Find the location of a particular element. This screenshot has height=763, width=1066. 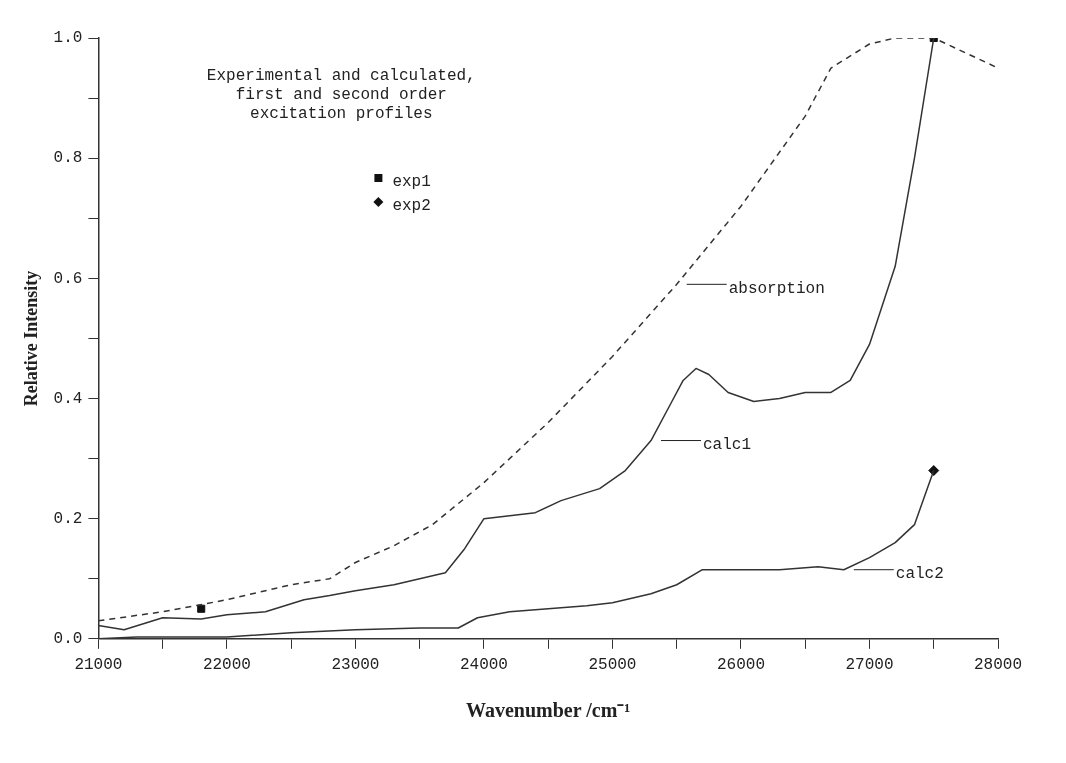

legend-label: exp2 is located at coordinates (411, 206).